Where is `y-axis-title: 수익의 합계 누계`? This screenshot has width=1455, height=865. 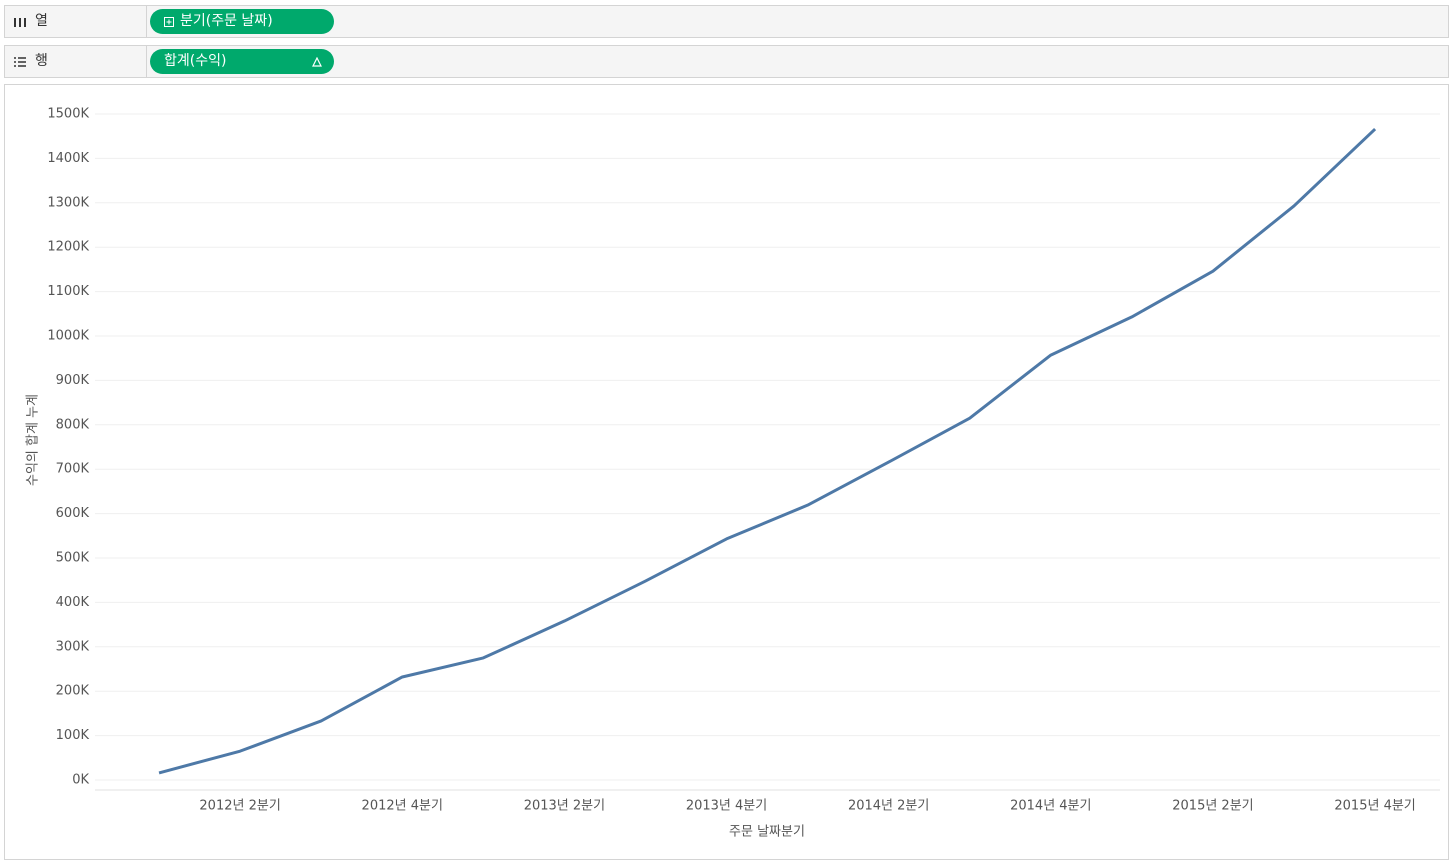
y-axis-title: 수익의 합계 누계 is located at coordinates (33, 440).